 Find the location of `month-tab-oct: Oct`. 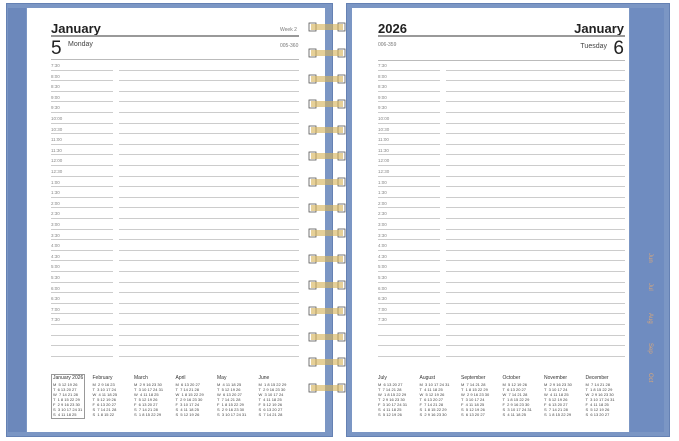

month-tab-oct: Oct is located at coordinates (650, 378).